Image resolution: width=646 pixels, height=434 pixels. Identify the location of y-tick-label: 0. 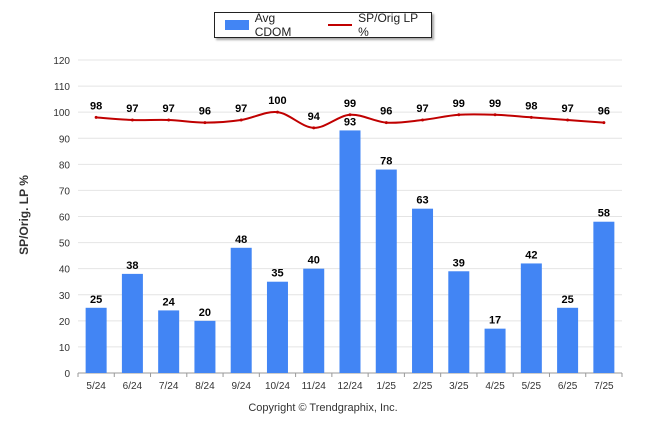
(67, 374).